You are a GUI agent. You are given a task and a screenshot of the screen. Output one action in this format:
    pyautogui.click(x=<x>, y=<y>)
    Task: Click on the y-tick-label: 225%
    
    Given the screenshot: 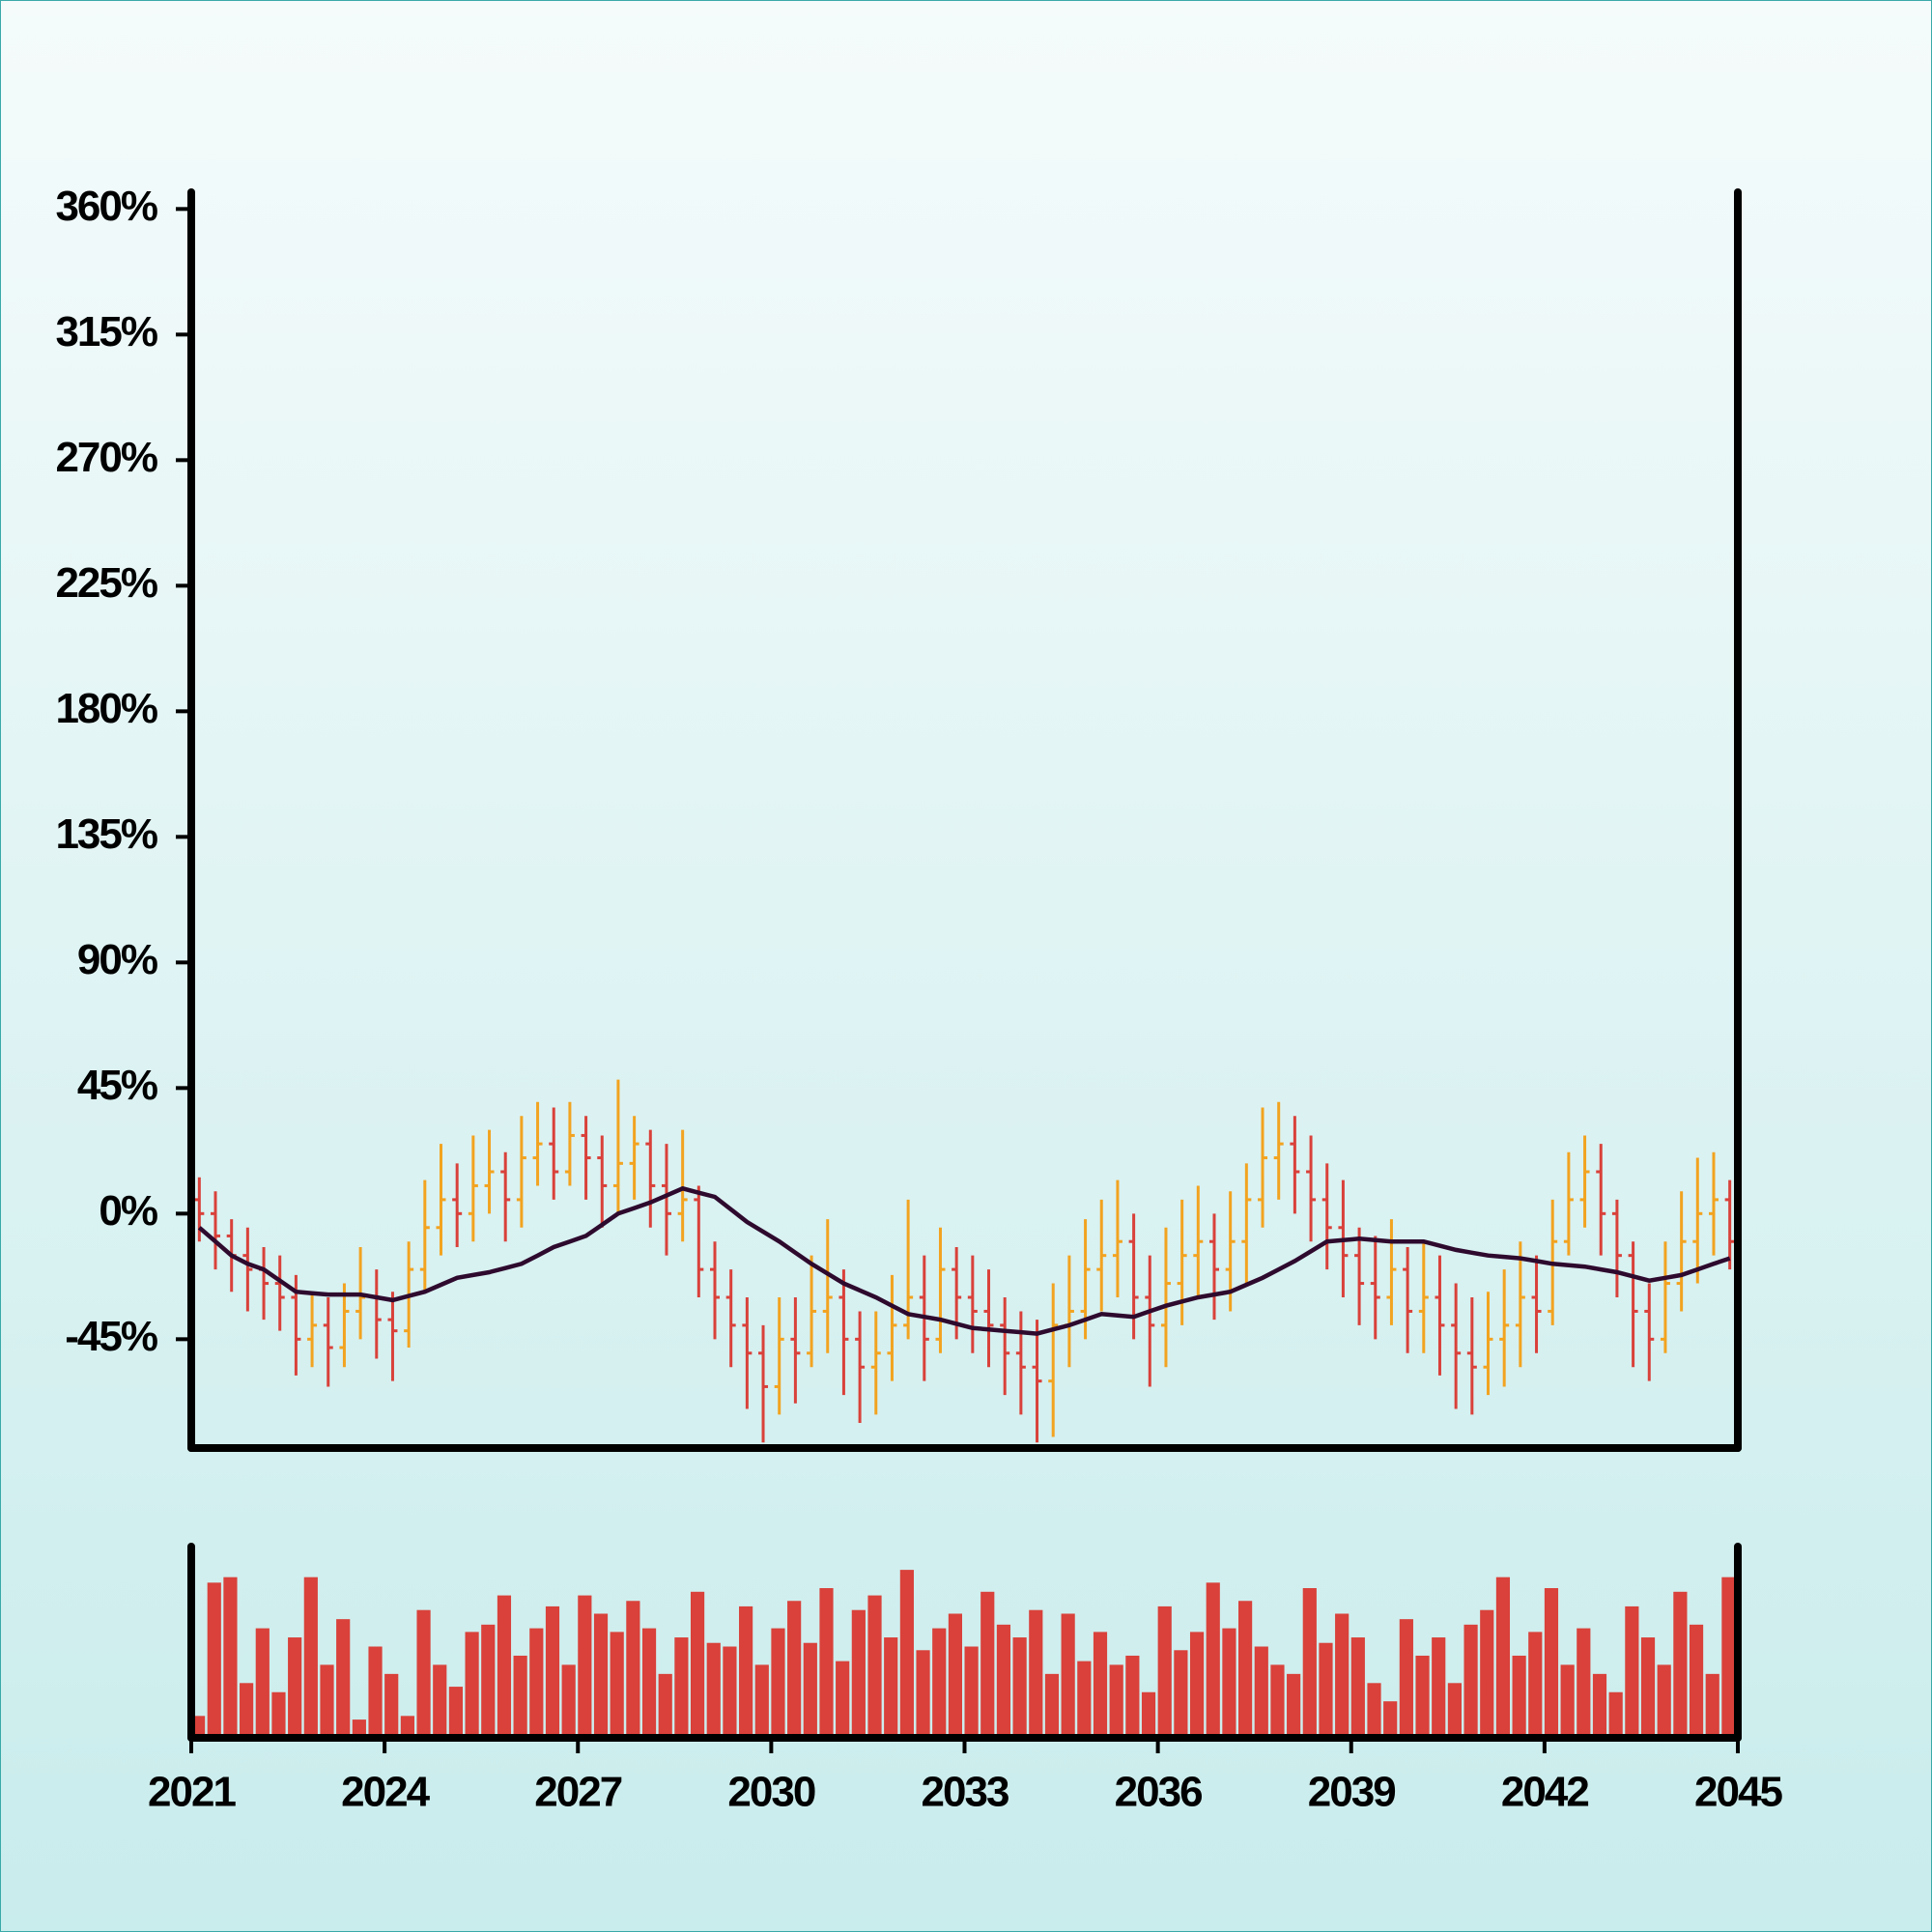 What is the action you would take?
    pyautogui.click(x=105, y=583)
    